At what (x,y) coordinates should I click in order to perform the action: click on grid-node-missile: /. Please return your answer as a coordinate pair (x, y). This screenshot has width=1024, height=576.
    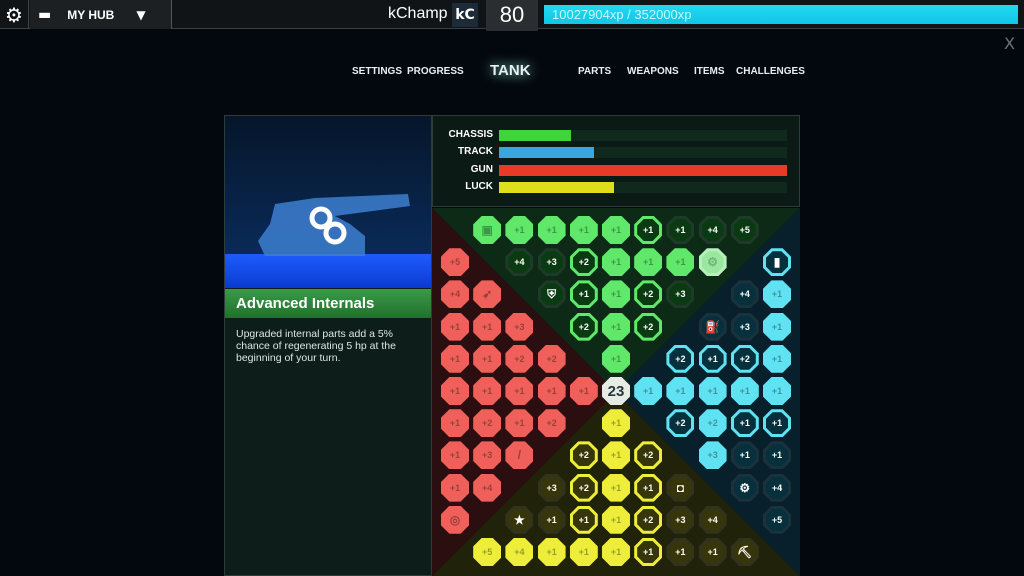
    Looking at the image, I should click on (519, 455).